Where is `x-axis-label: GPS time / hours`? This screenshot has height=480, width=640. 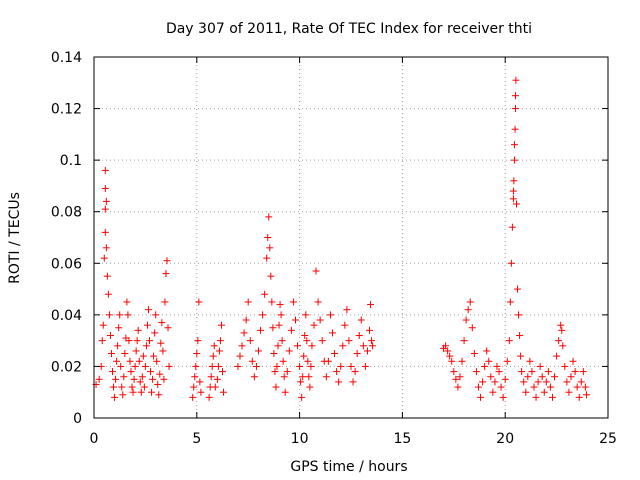
x-axis-label: GPS time / hours is located at coordinates (348, 467).